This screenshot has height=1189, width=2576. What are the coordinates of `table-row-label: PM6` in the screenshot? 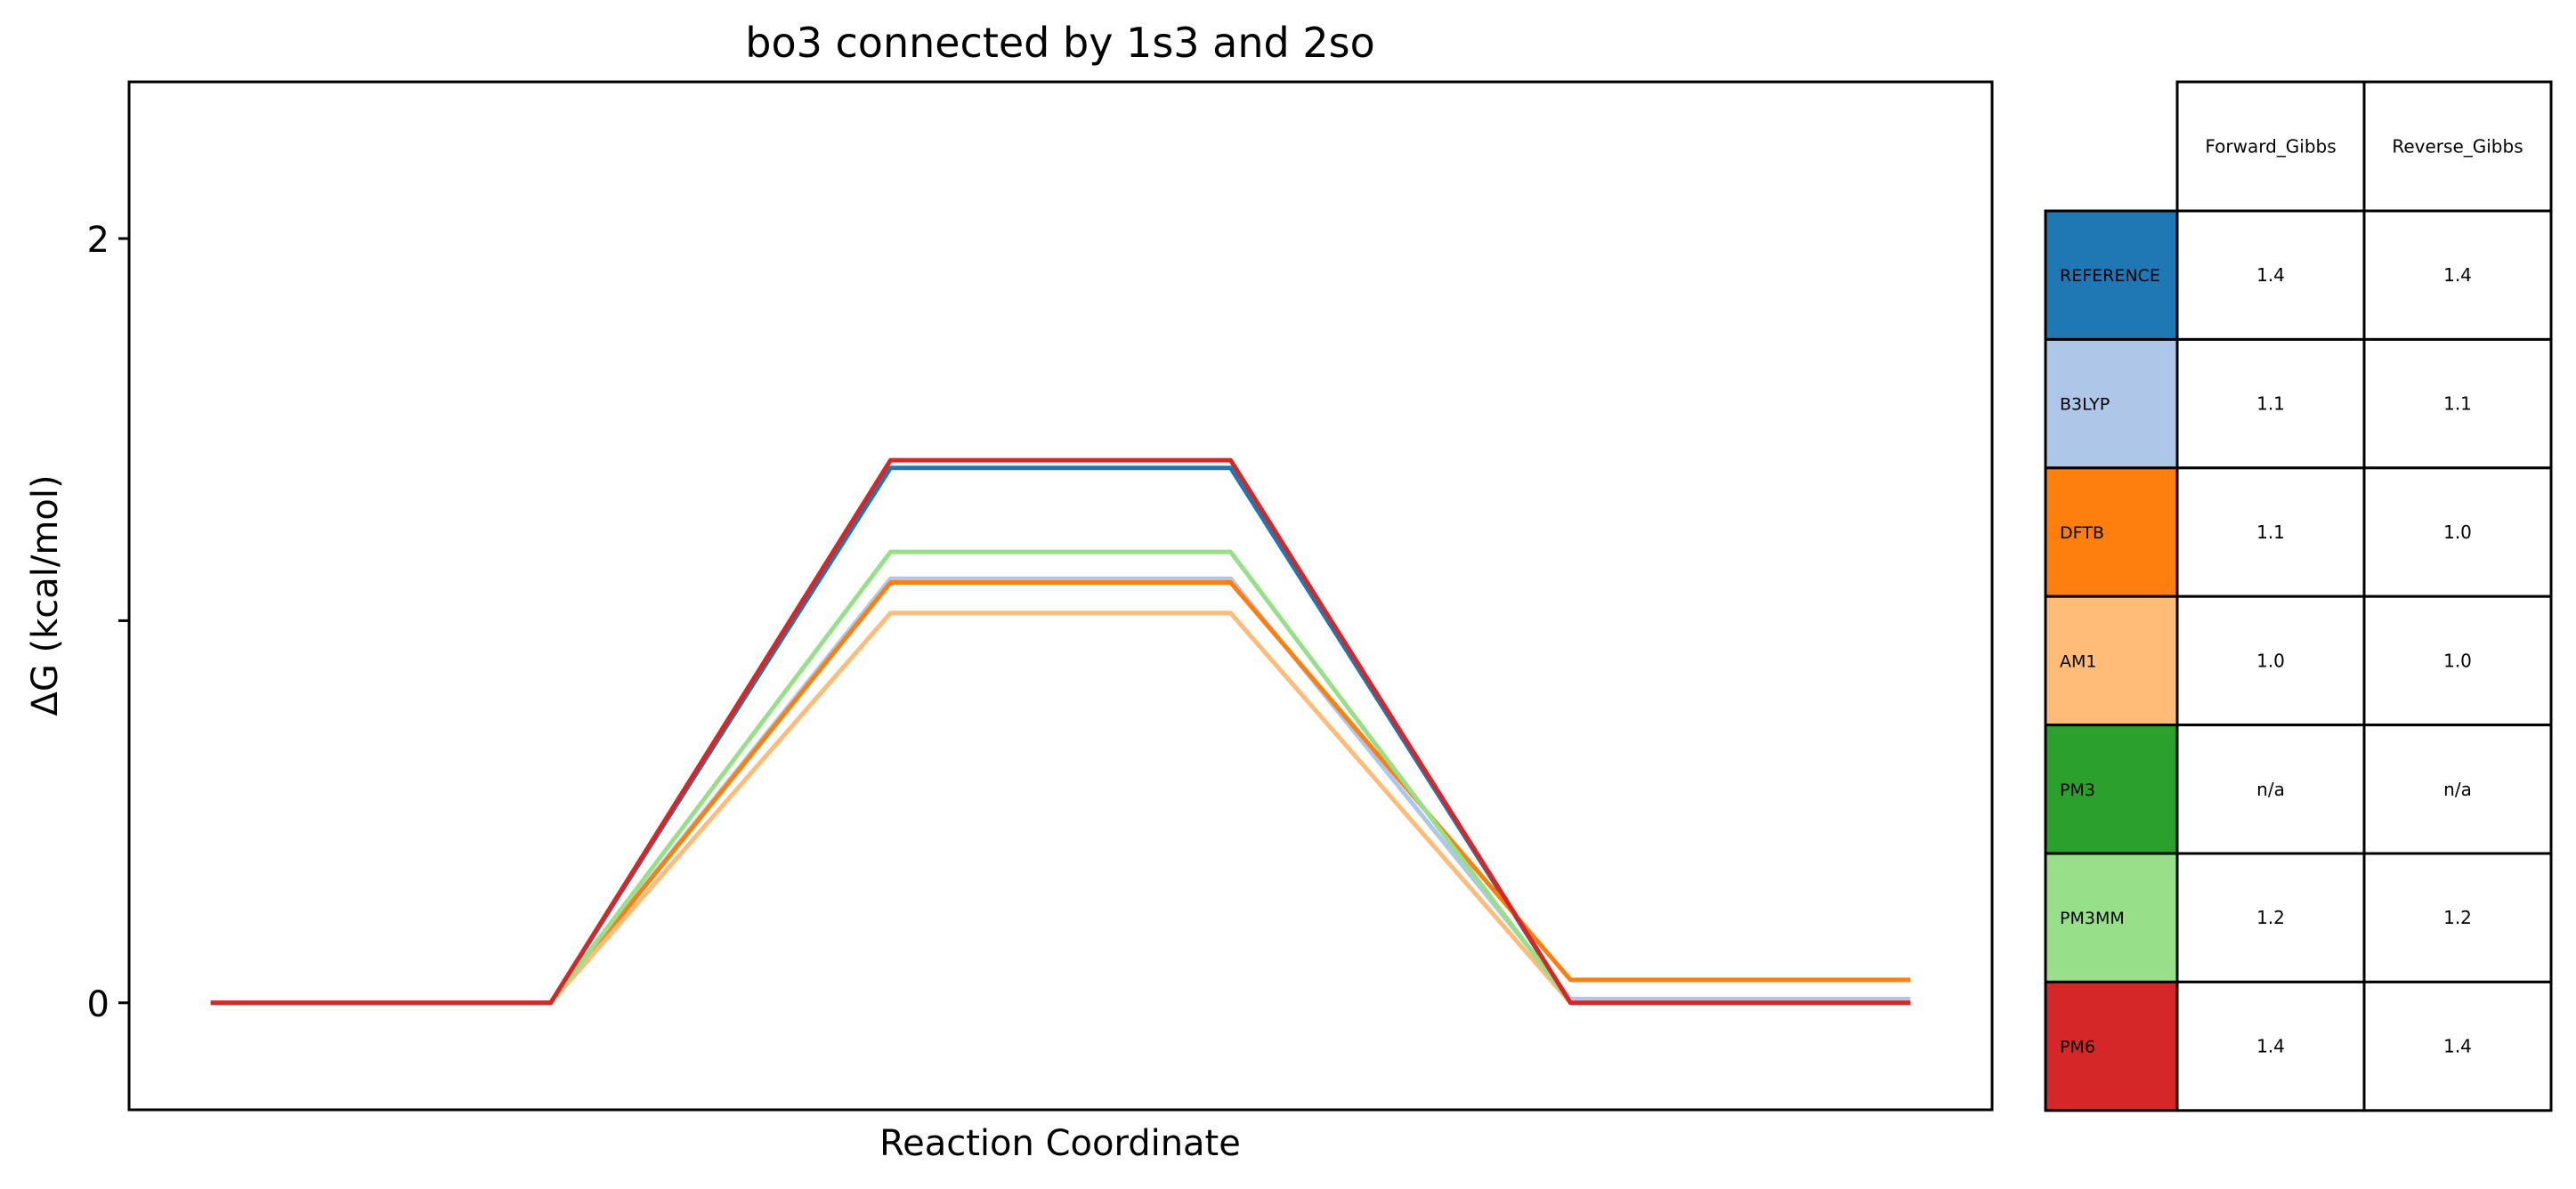 It's located at (2077, 1047).